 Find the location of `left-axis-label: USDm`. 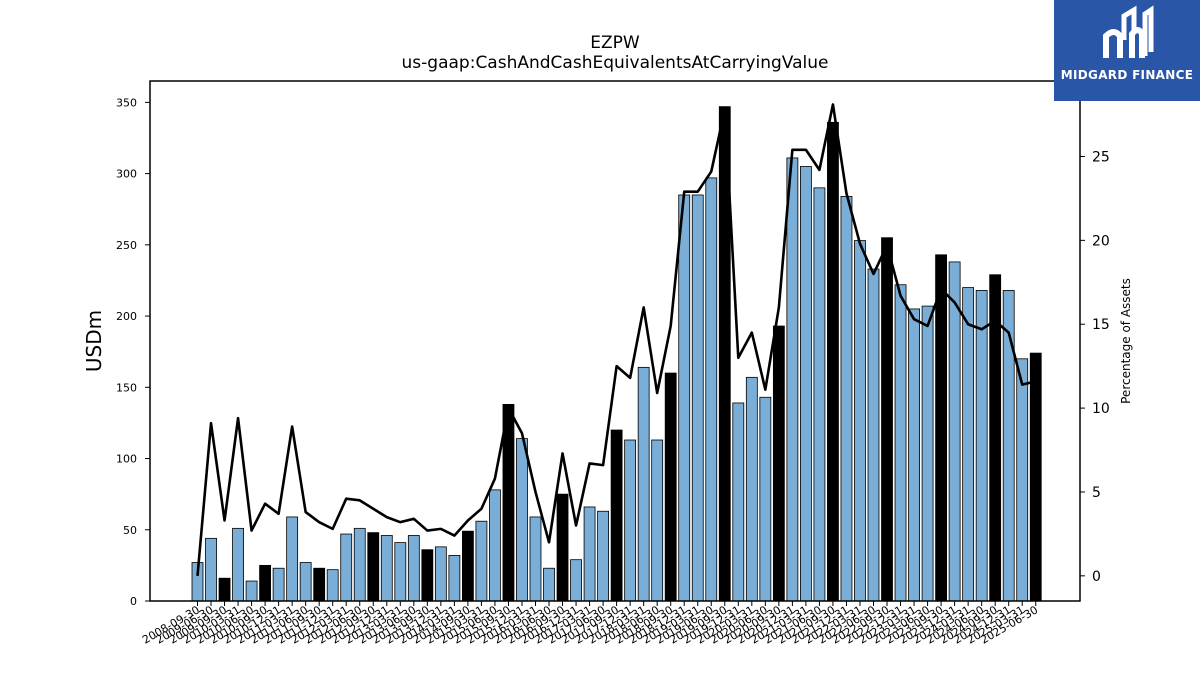

left-axis-label: USDm is located at coordinates (94, 341).